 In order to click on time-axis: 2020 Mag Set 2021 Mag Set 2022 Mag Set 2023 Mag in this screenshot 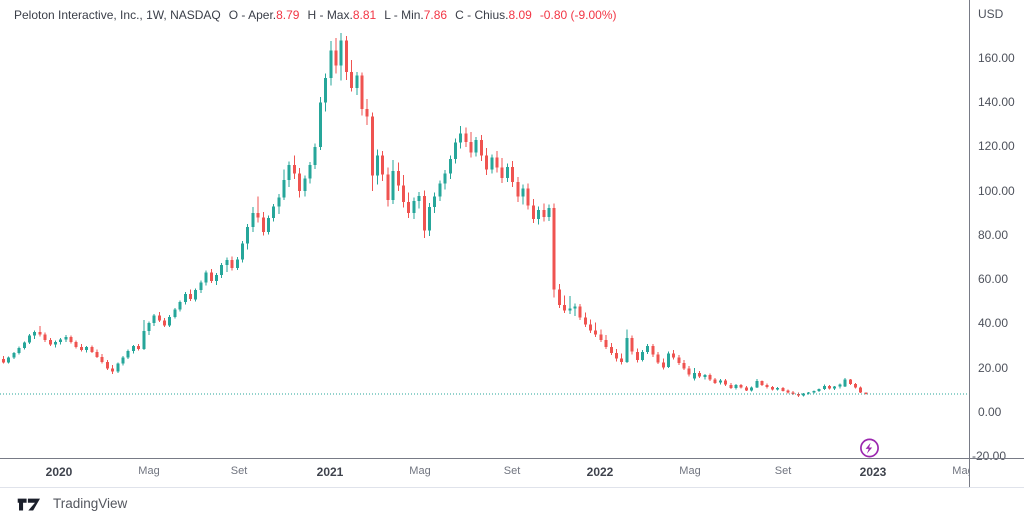, I will do `click(484, 473)`.